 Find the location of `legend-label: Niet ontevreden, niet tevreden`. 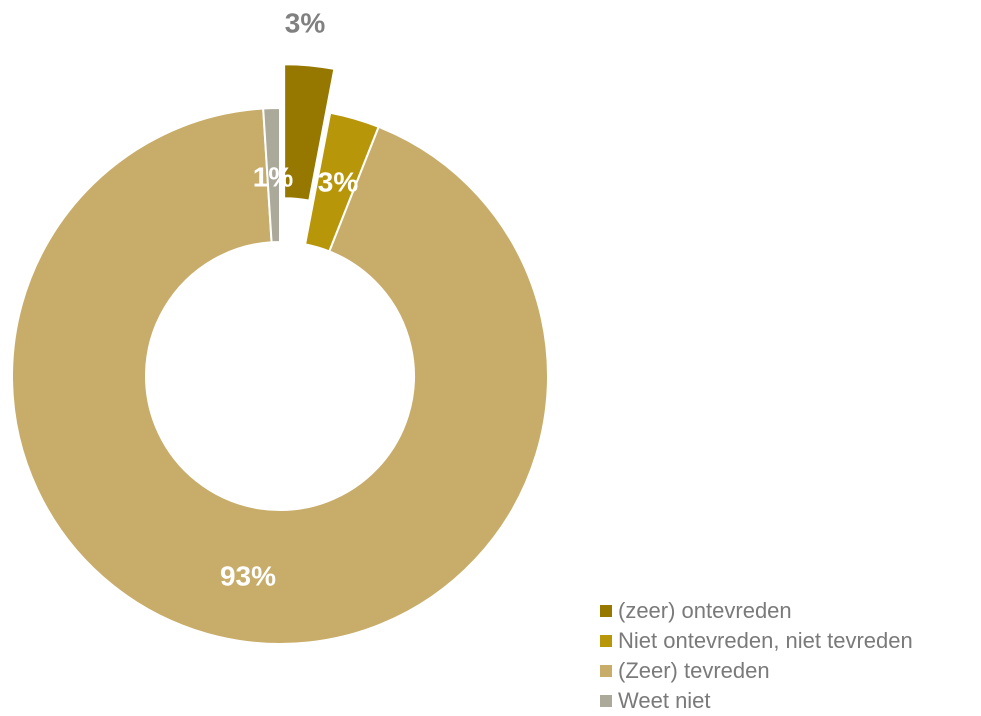

legend-label: Niet ontevreden, niet tevreden is located at coordinates (765, 640).